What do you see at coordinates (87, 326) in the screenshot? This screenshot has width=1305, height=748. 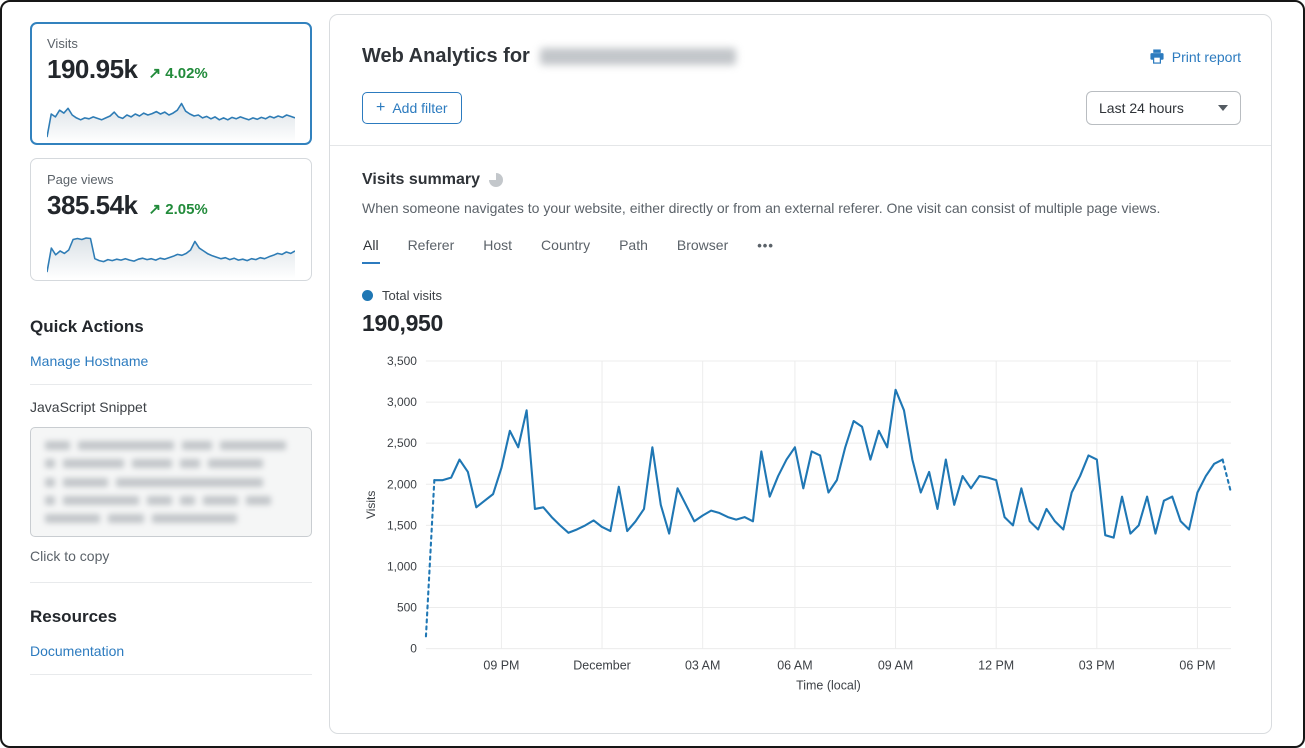 I see `quick-actions-heading: Quick Actions` at bounding box center [87, 326].